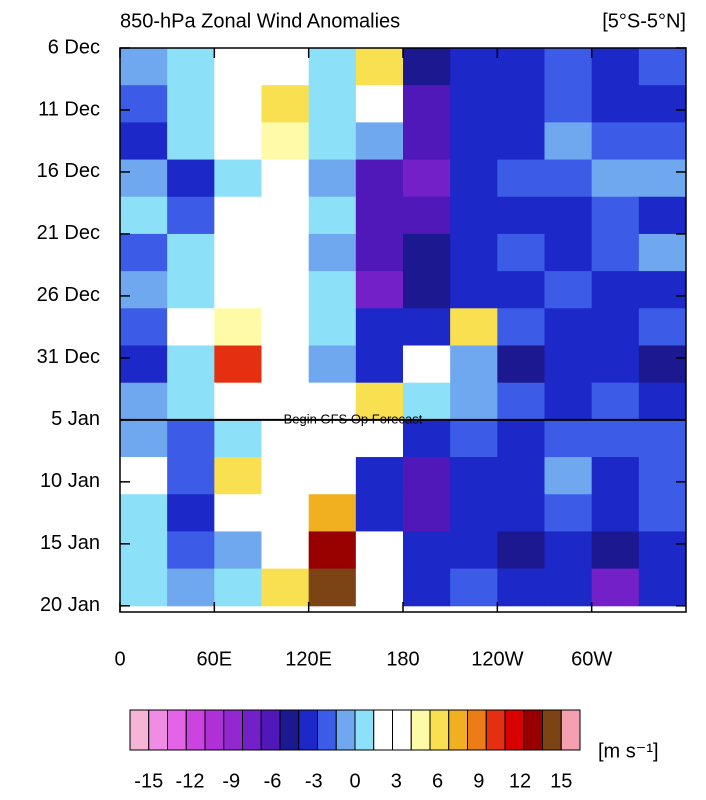 Image resolution: width=706 pixels, height=800 pixels. Describe the element at coordinates (497, 659) in the screenshot. I see `x-tick-label: 120W` at that location.